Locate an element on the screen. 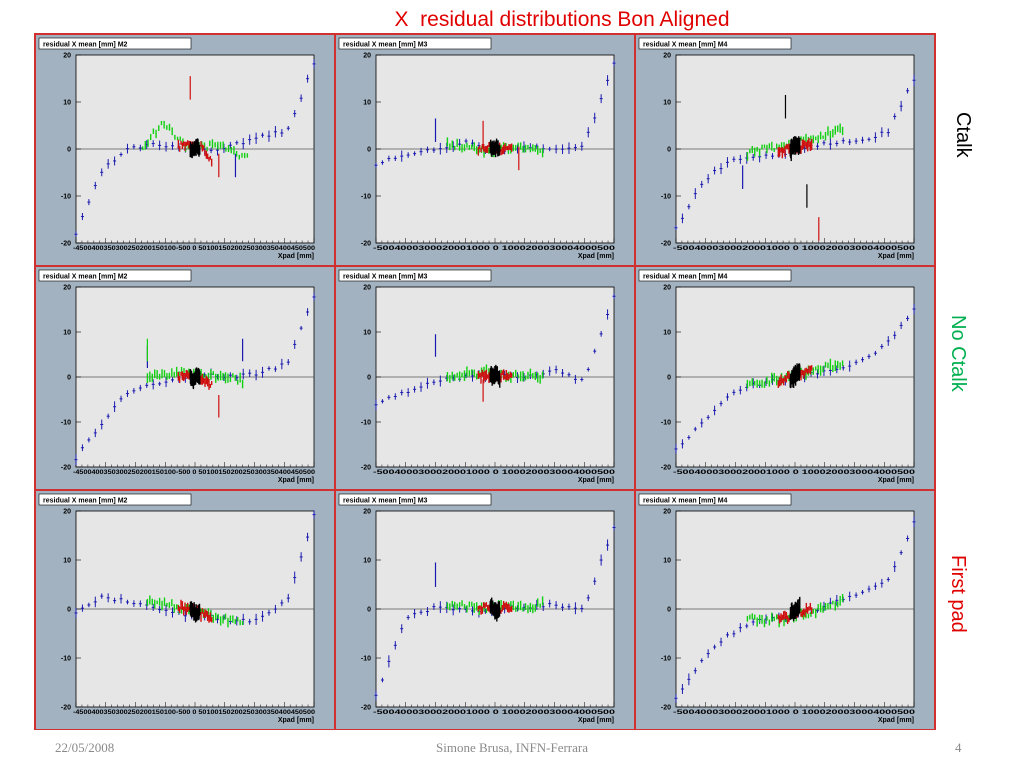 This screenshot has width=1024, height=768. row-label-ctalk: Ctalk is located at coordinates (963, 135).